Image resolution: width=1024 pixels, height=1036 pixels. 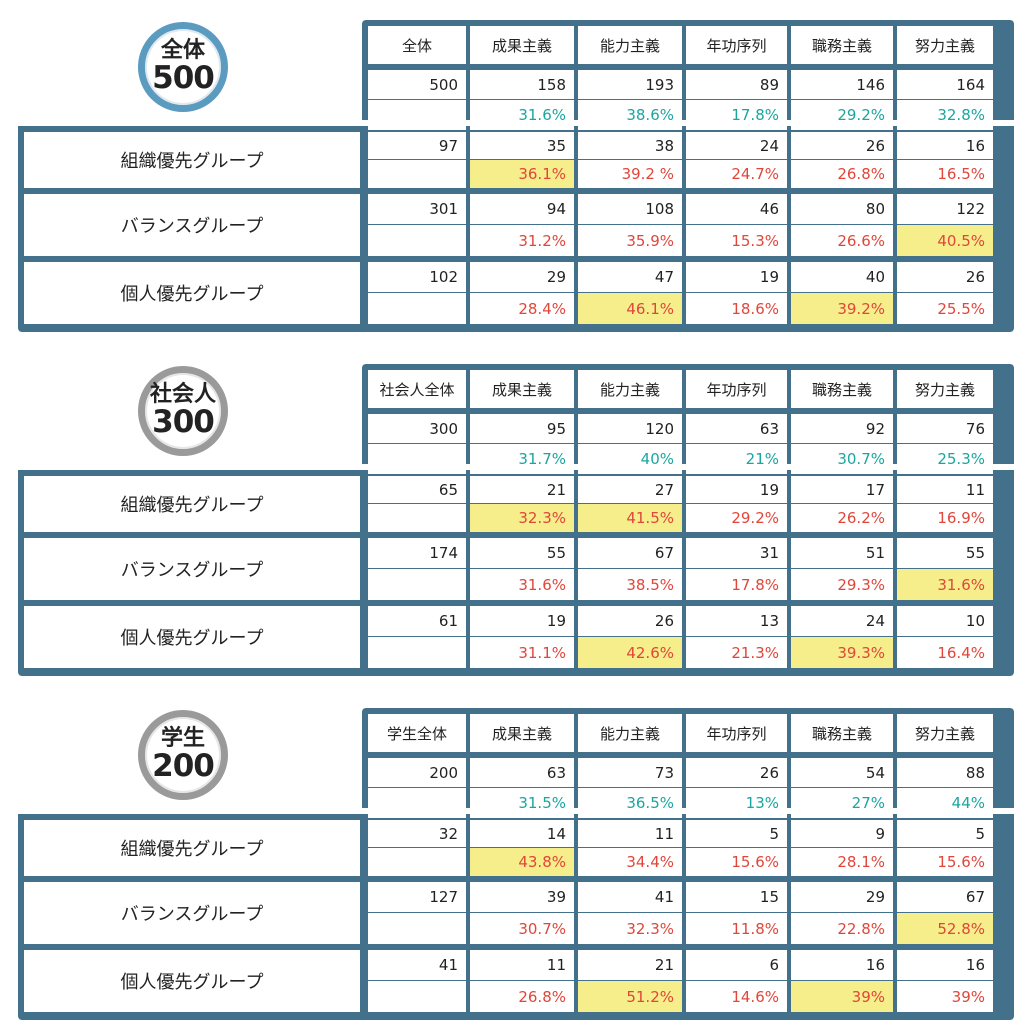 I want to click on group-percent-highlighted: 39.3%, so click(x=842, y=652).